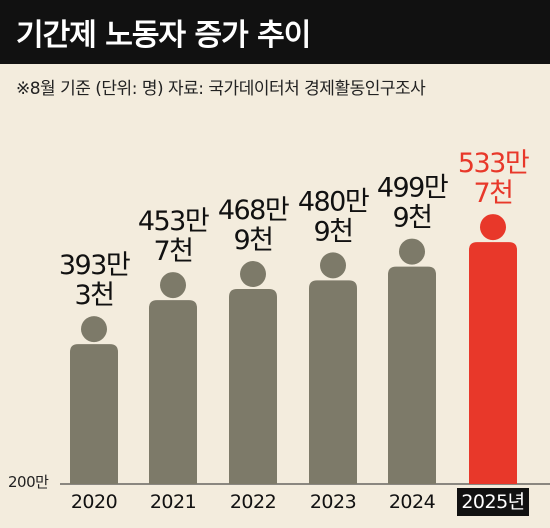  I want to click on data-label: 393만, so click(94, 265).